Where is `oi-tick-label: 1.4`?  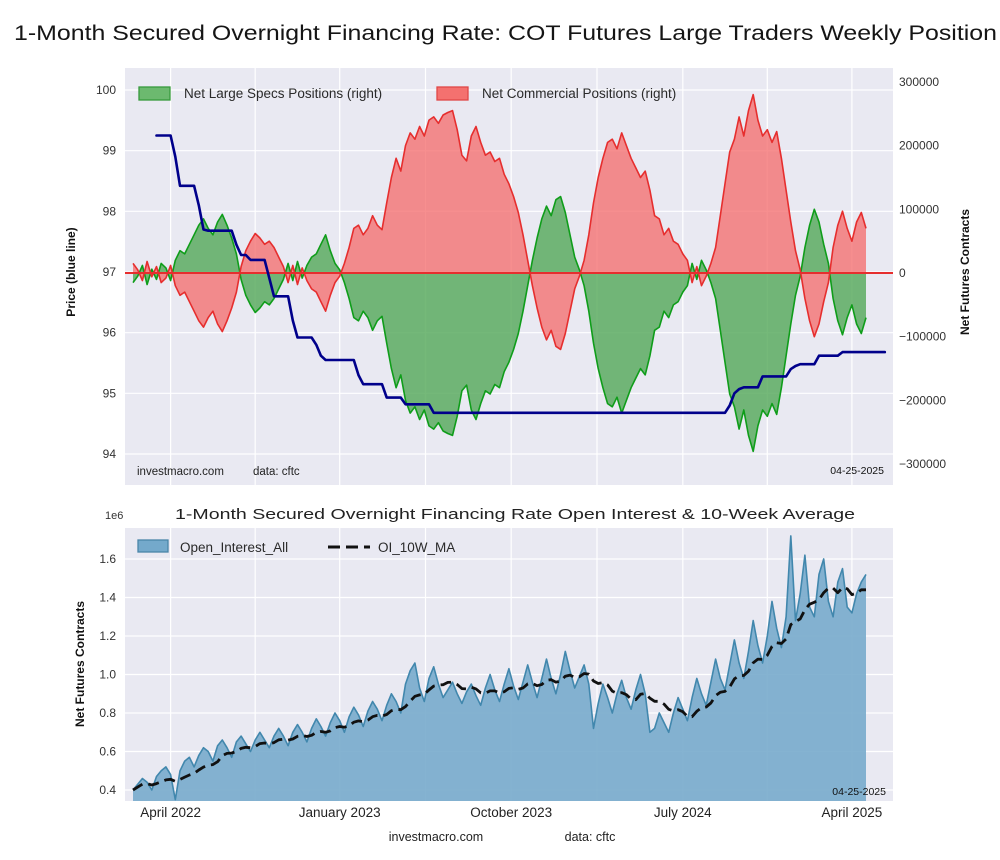 oi-tick-label: 1.4 is located at coordinates (107, 598).